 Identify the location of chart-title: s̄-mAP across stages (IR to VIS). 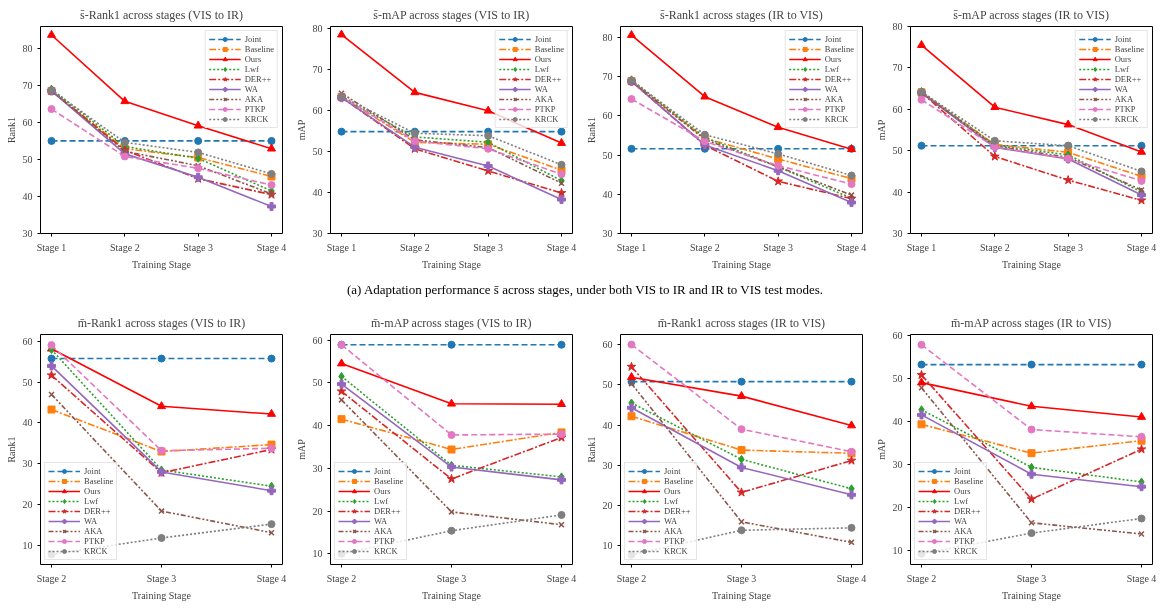
(1031, 14).